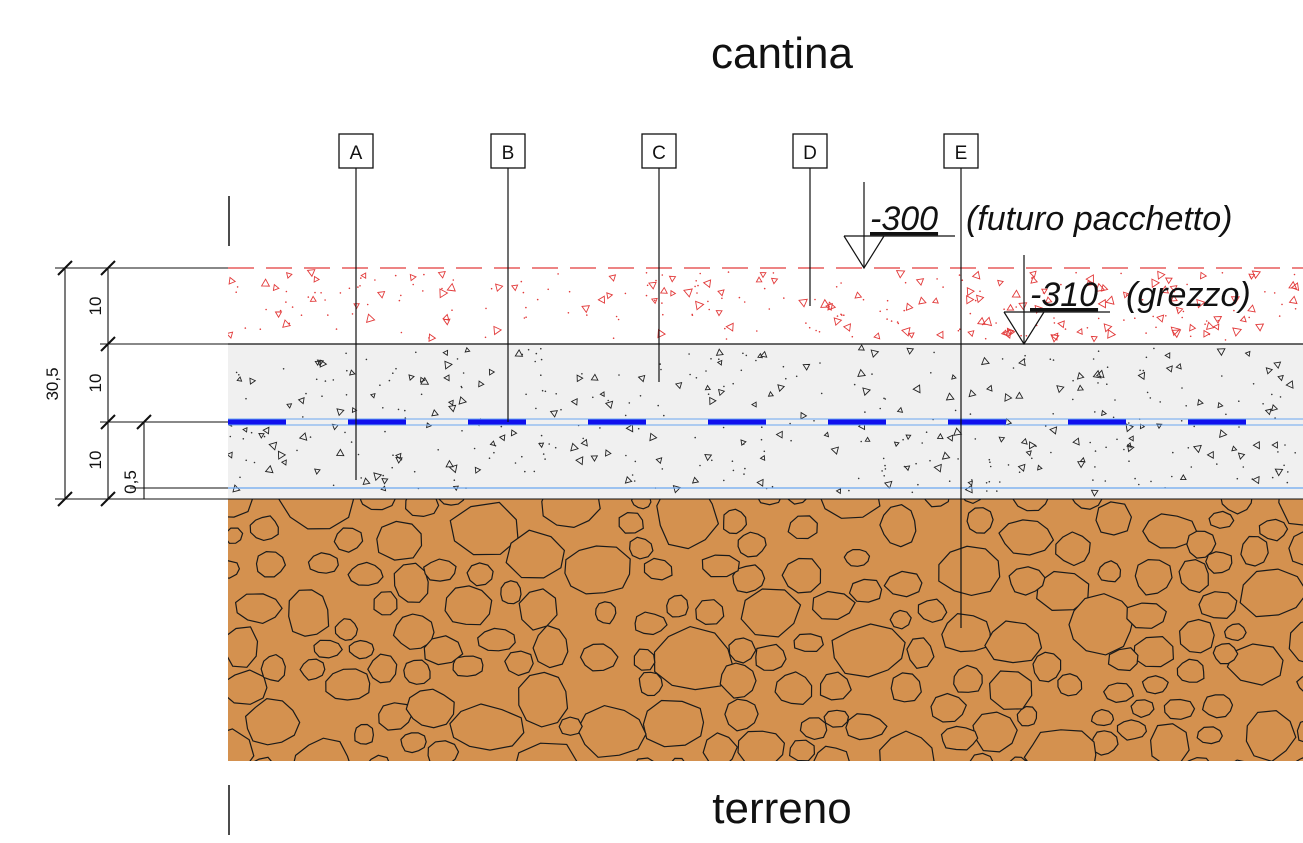 The height and width of the screenshot is (843, 1303). What do you see at coordinates (781, 808) in the screenshot?
I see `room-label-bottom: terreno` at bounding box center [781, 808].